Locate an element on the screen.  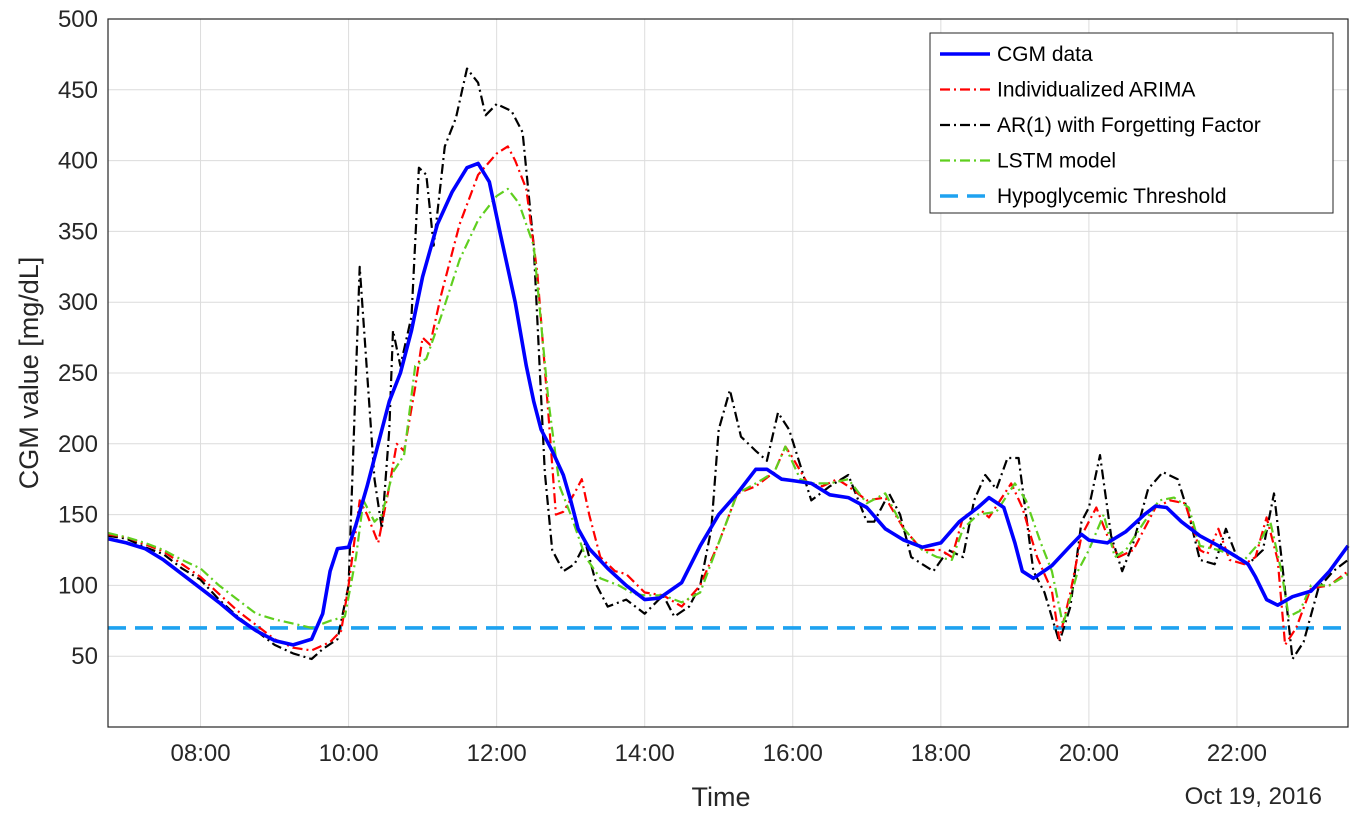
x-tick-label: 18:00 is located at coordinates (941, 753).